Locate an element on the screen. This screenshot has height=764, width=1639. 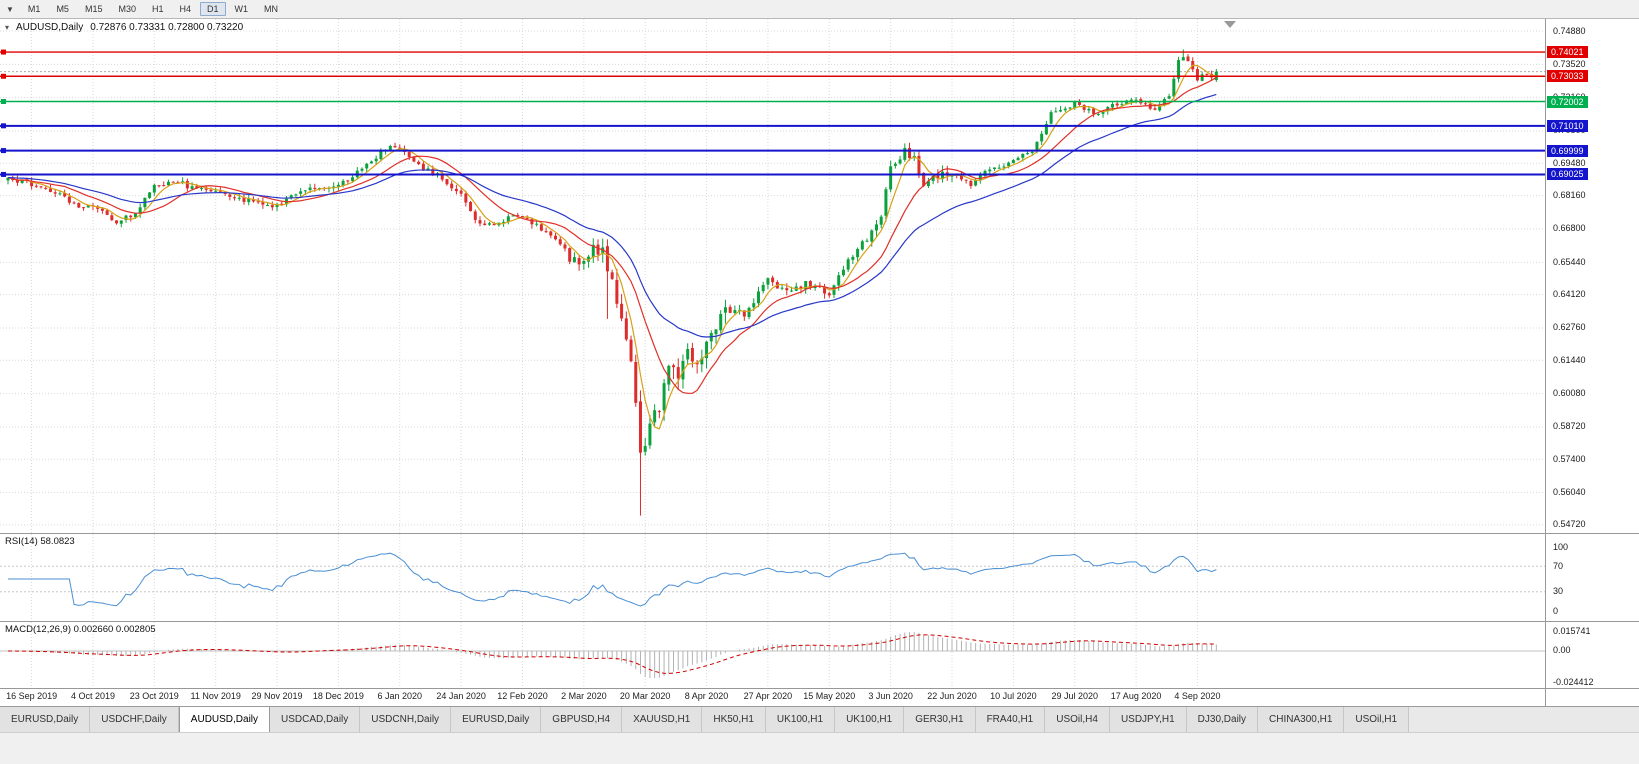
price-tick-label: 0.64120 is located at coordinates (1569, 294).